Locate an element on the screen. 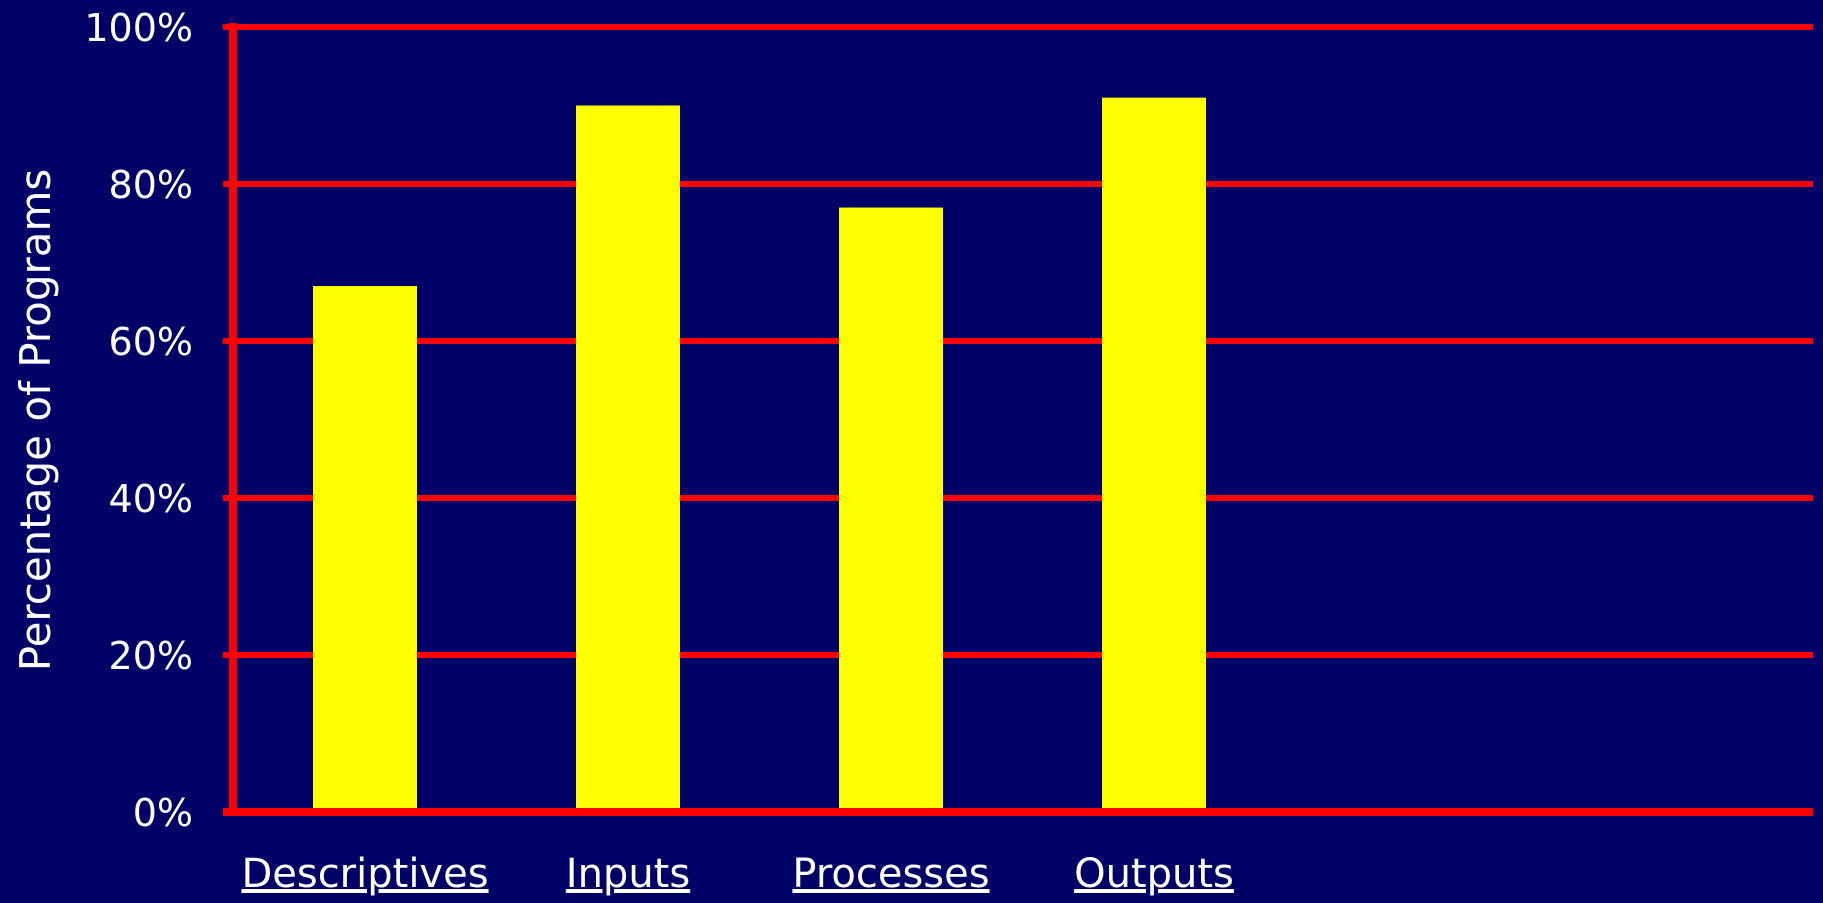 The width and height of the screenshot is (1823, 903). bar-descriptives is located at coordinates (365, 547).